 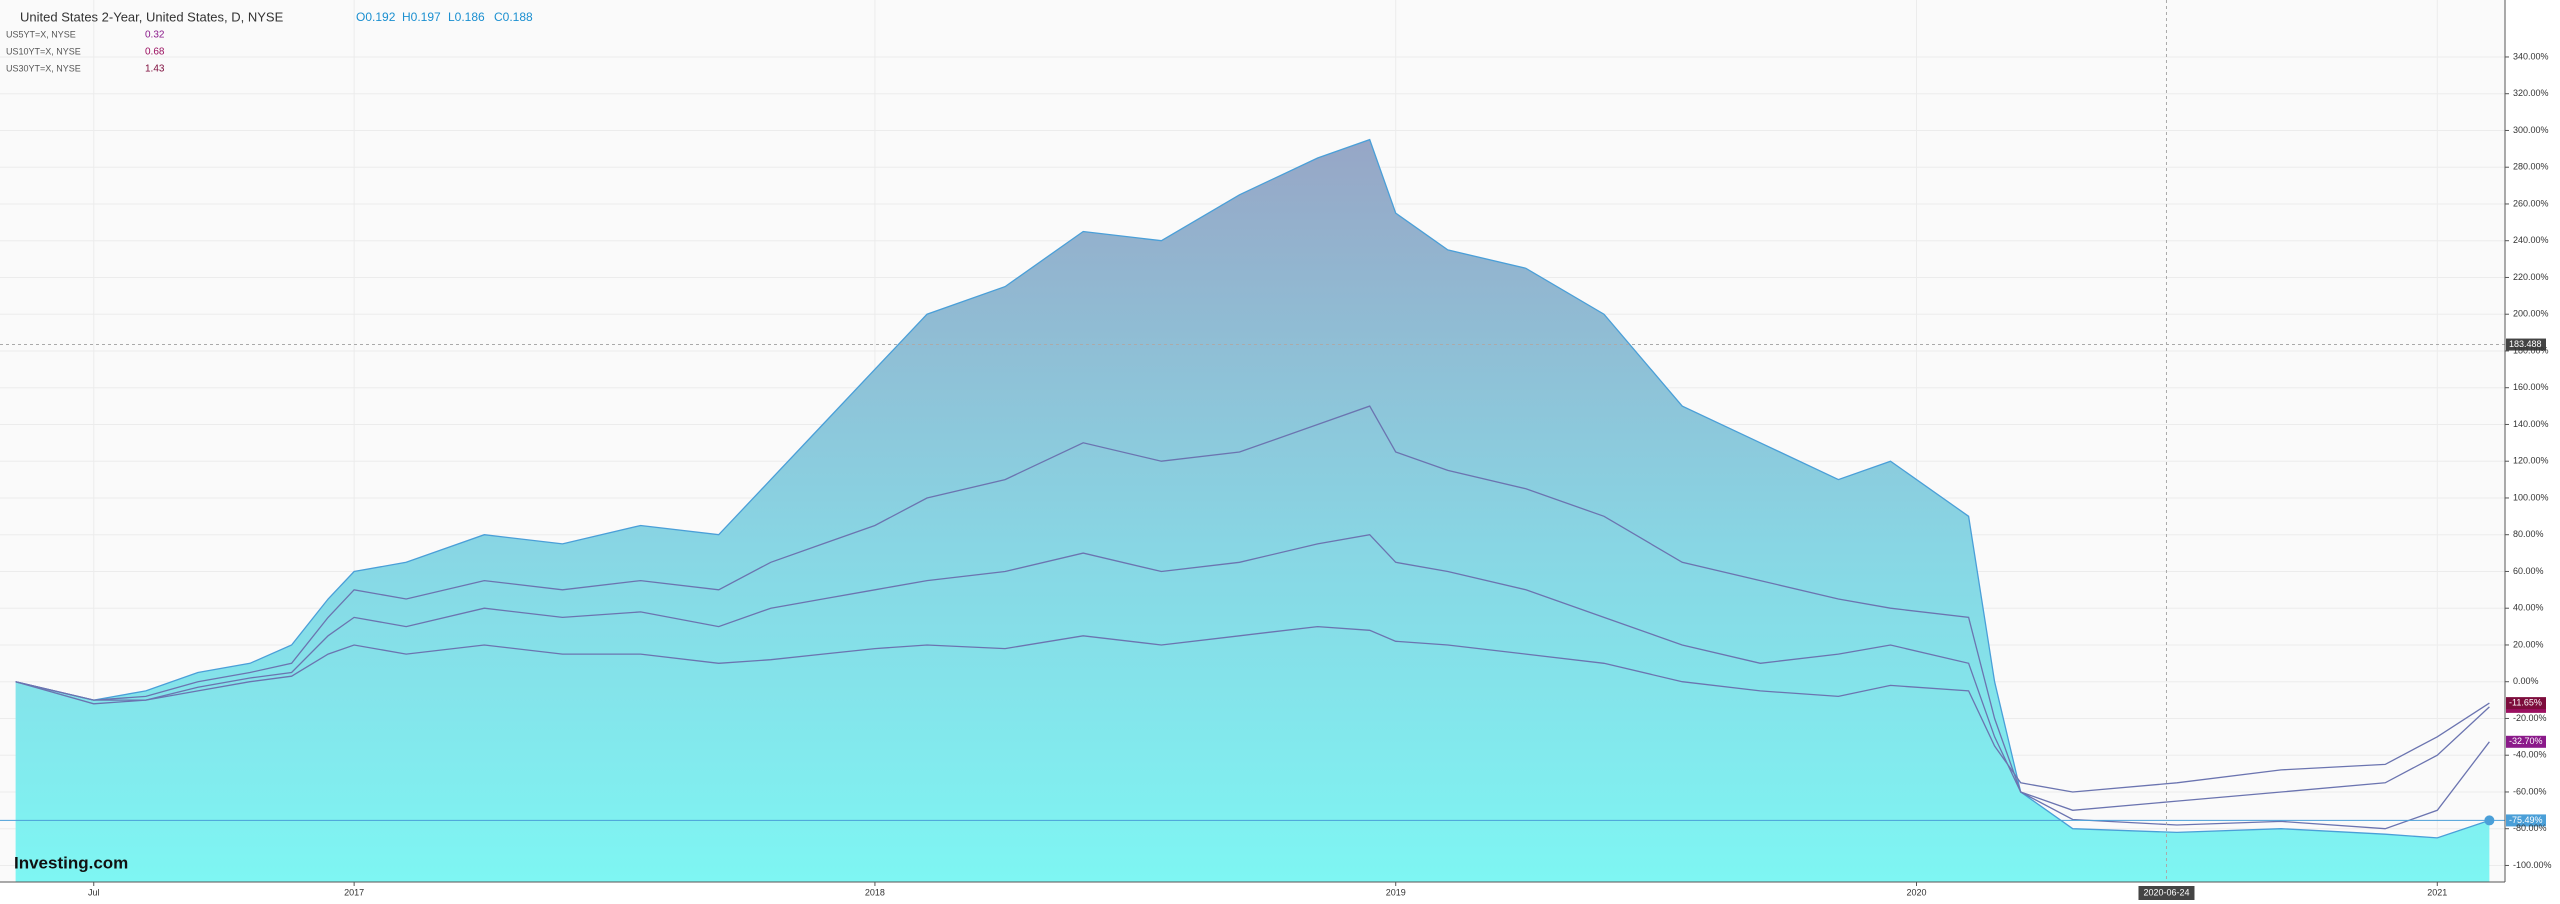 What do you see at coordinates (43, 68) in the screenshot?
I see `legend-name: US30YT=X, NYSE` at bounding box center [43, 68].